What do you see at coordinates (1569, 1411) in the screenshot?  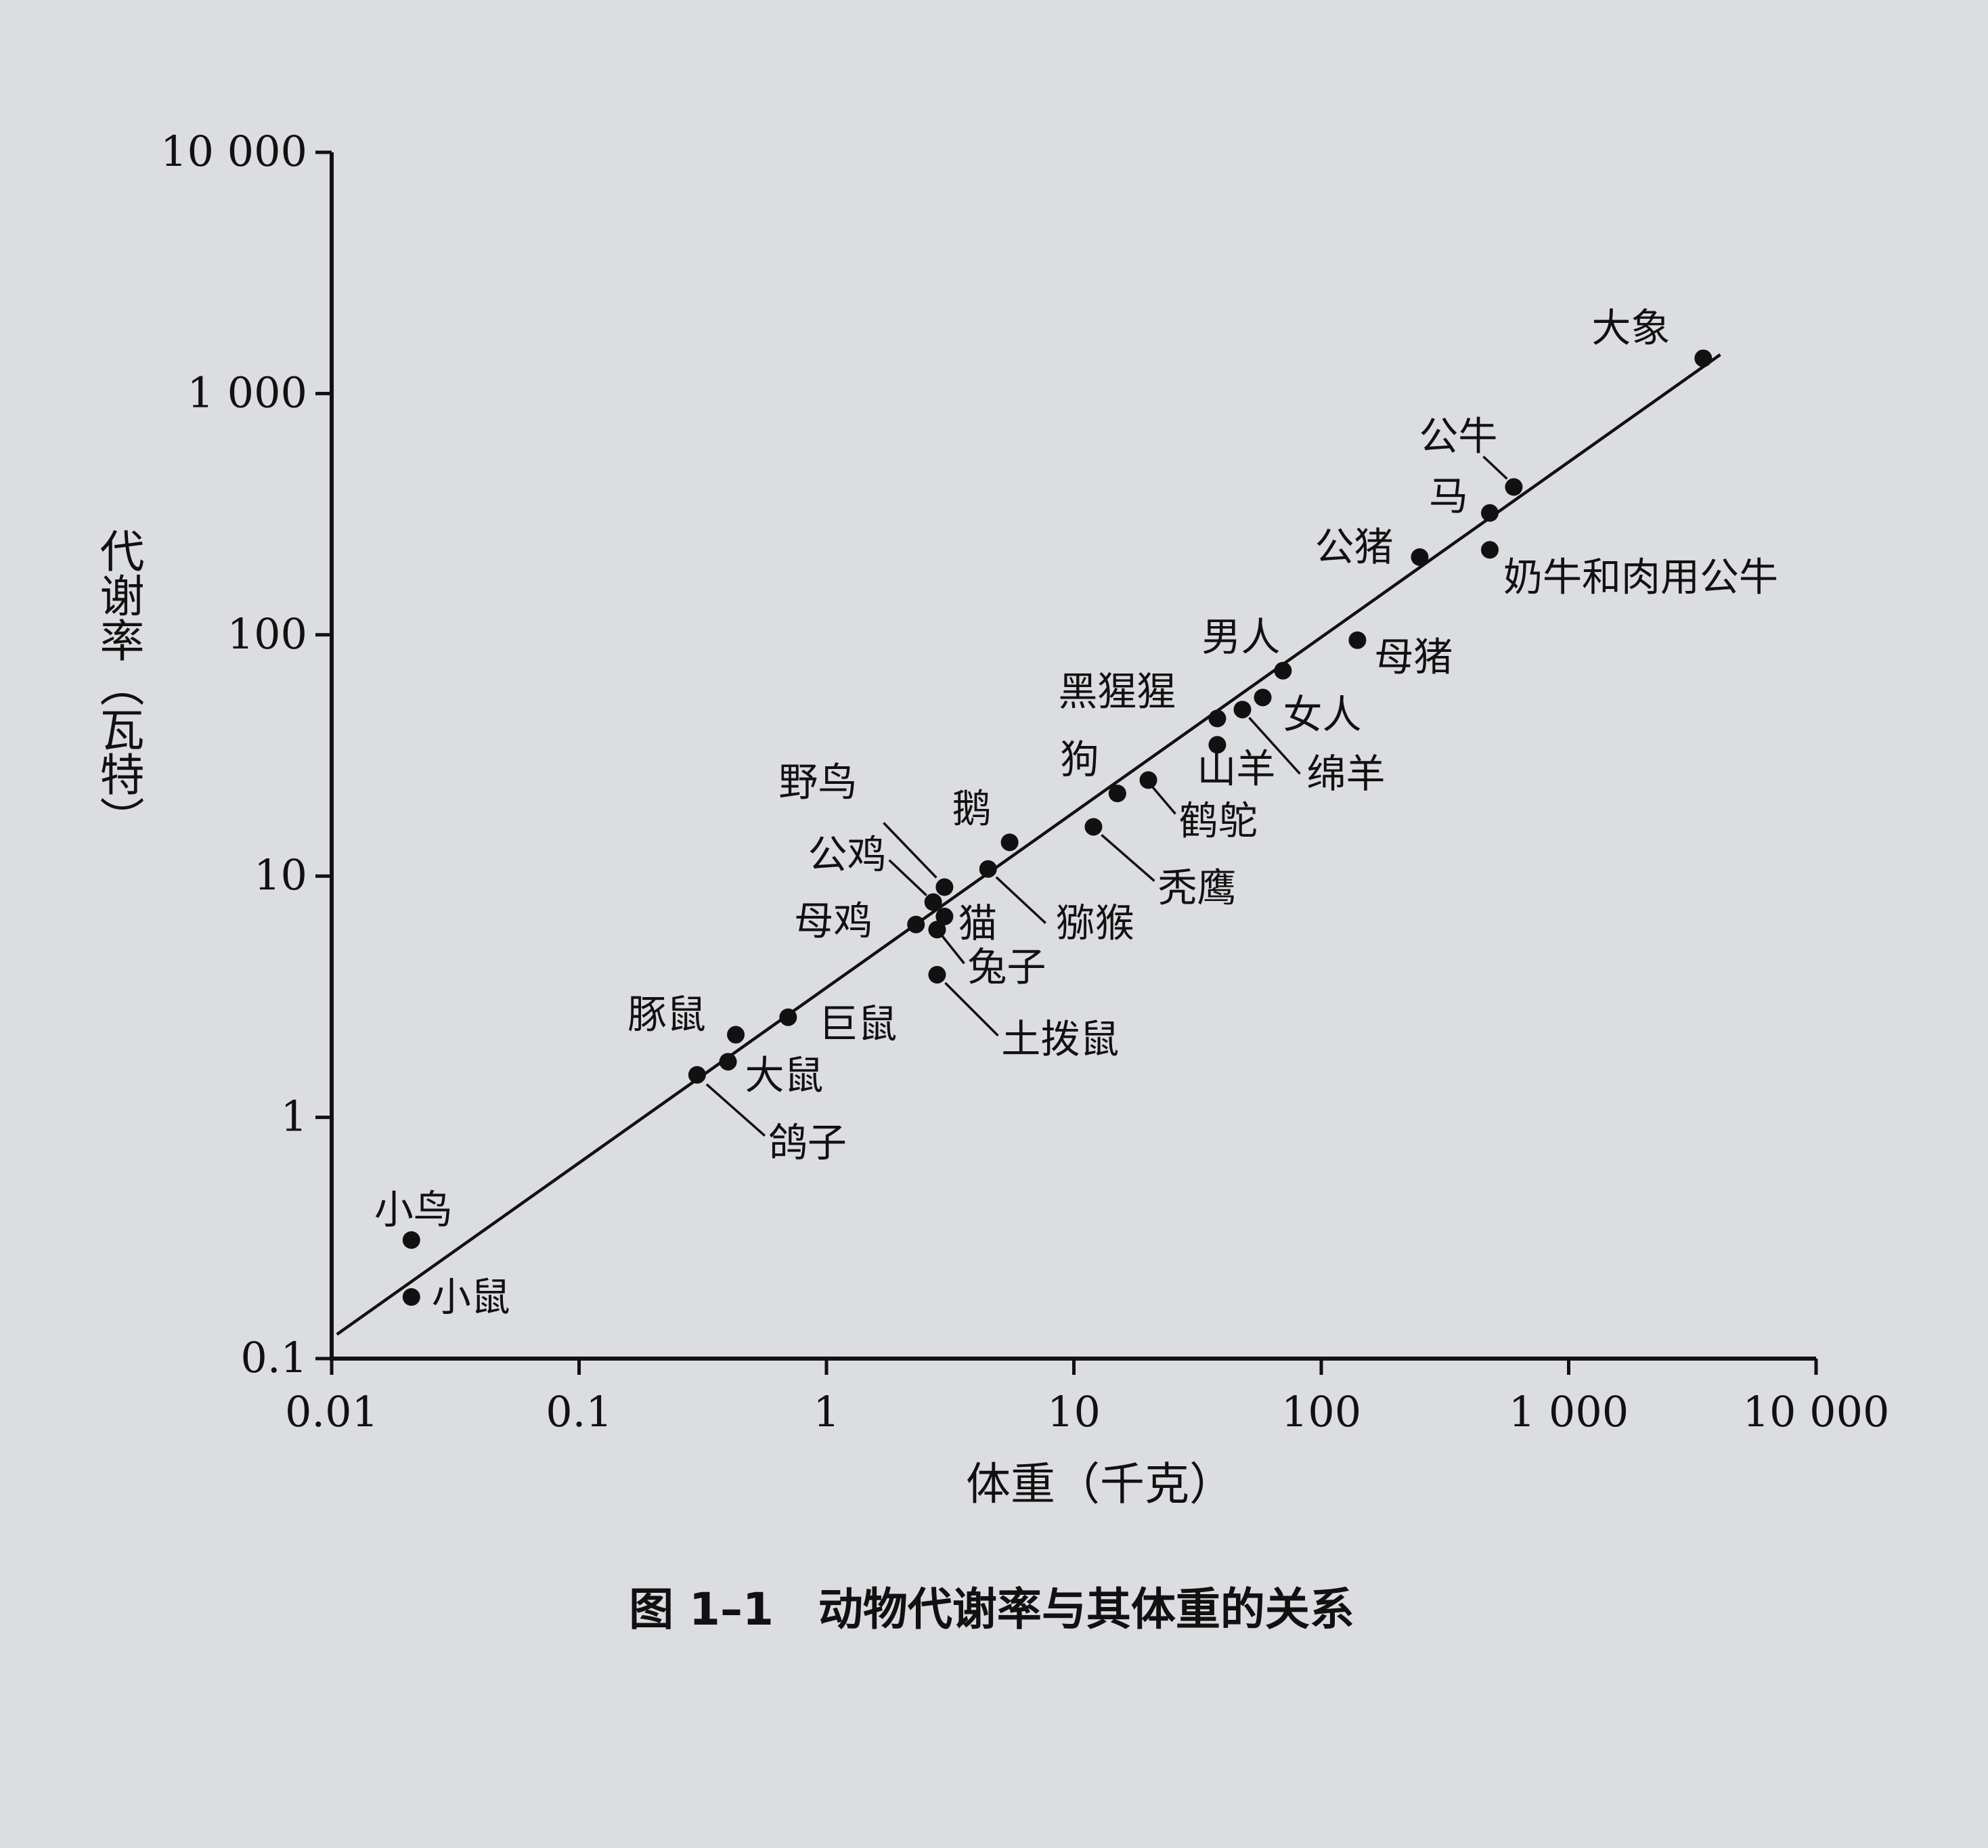 I see `x-tick-label: 1 000` at bounding box center [1569, 1411].